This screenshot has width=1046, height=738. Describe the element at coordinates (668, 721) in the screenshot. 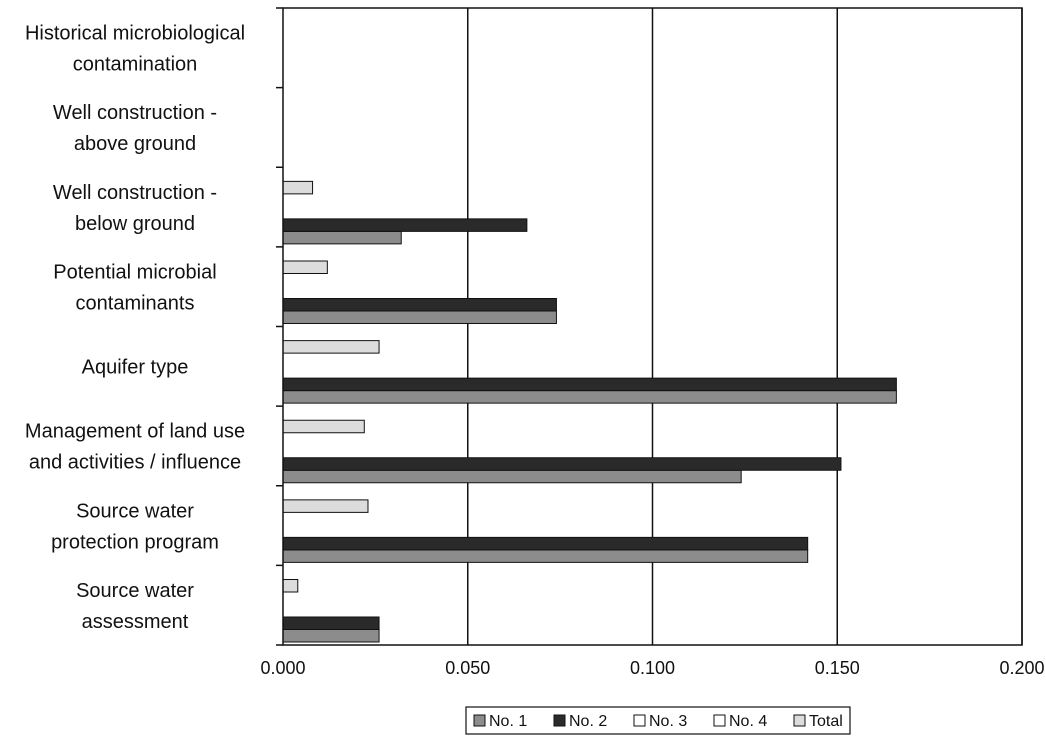

I see `legend-label: No. 3` at that location.